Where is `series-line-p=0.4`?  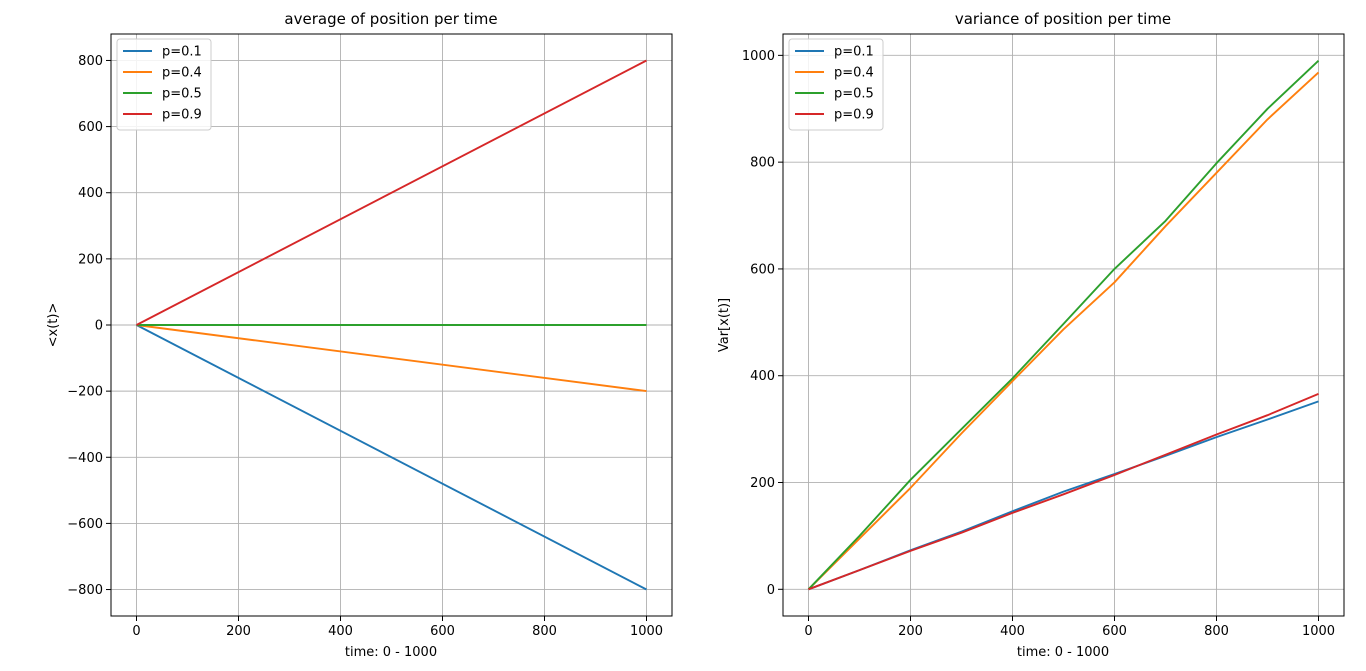 series-line-p=0.4 is located at coordinates (391, 358).